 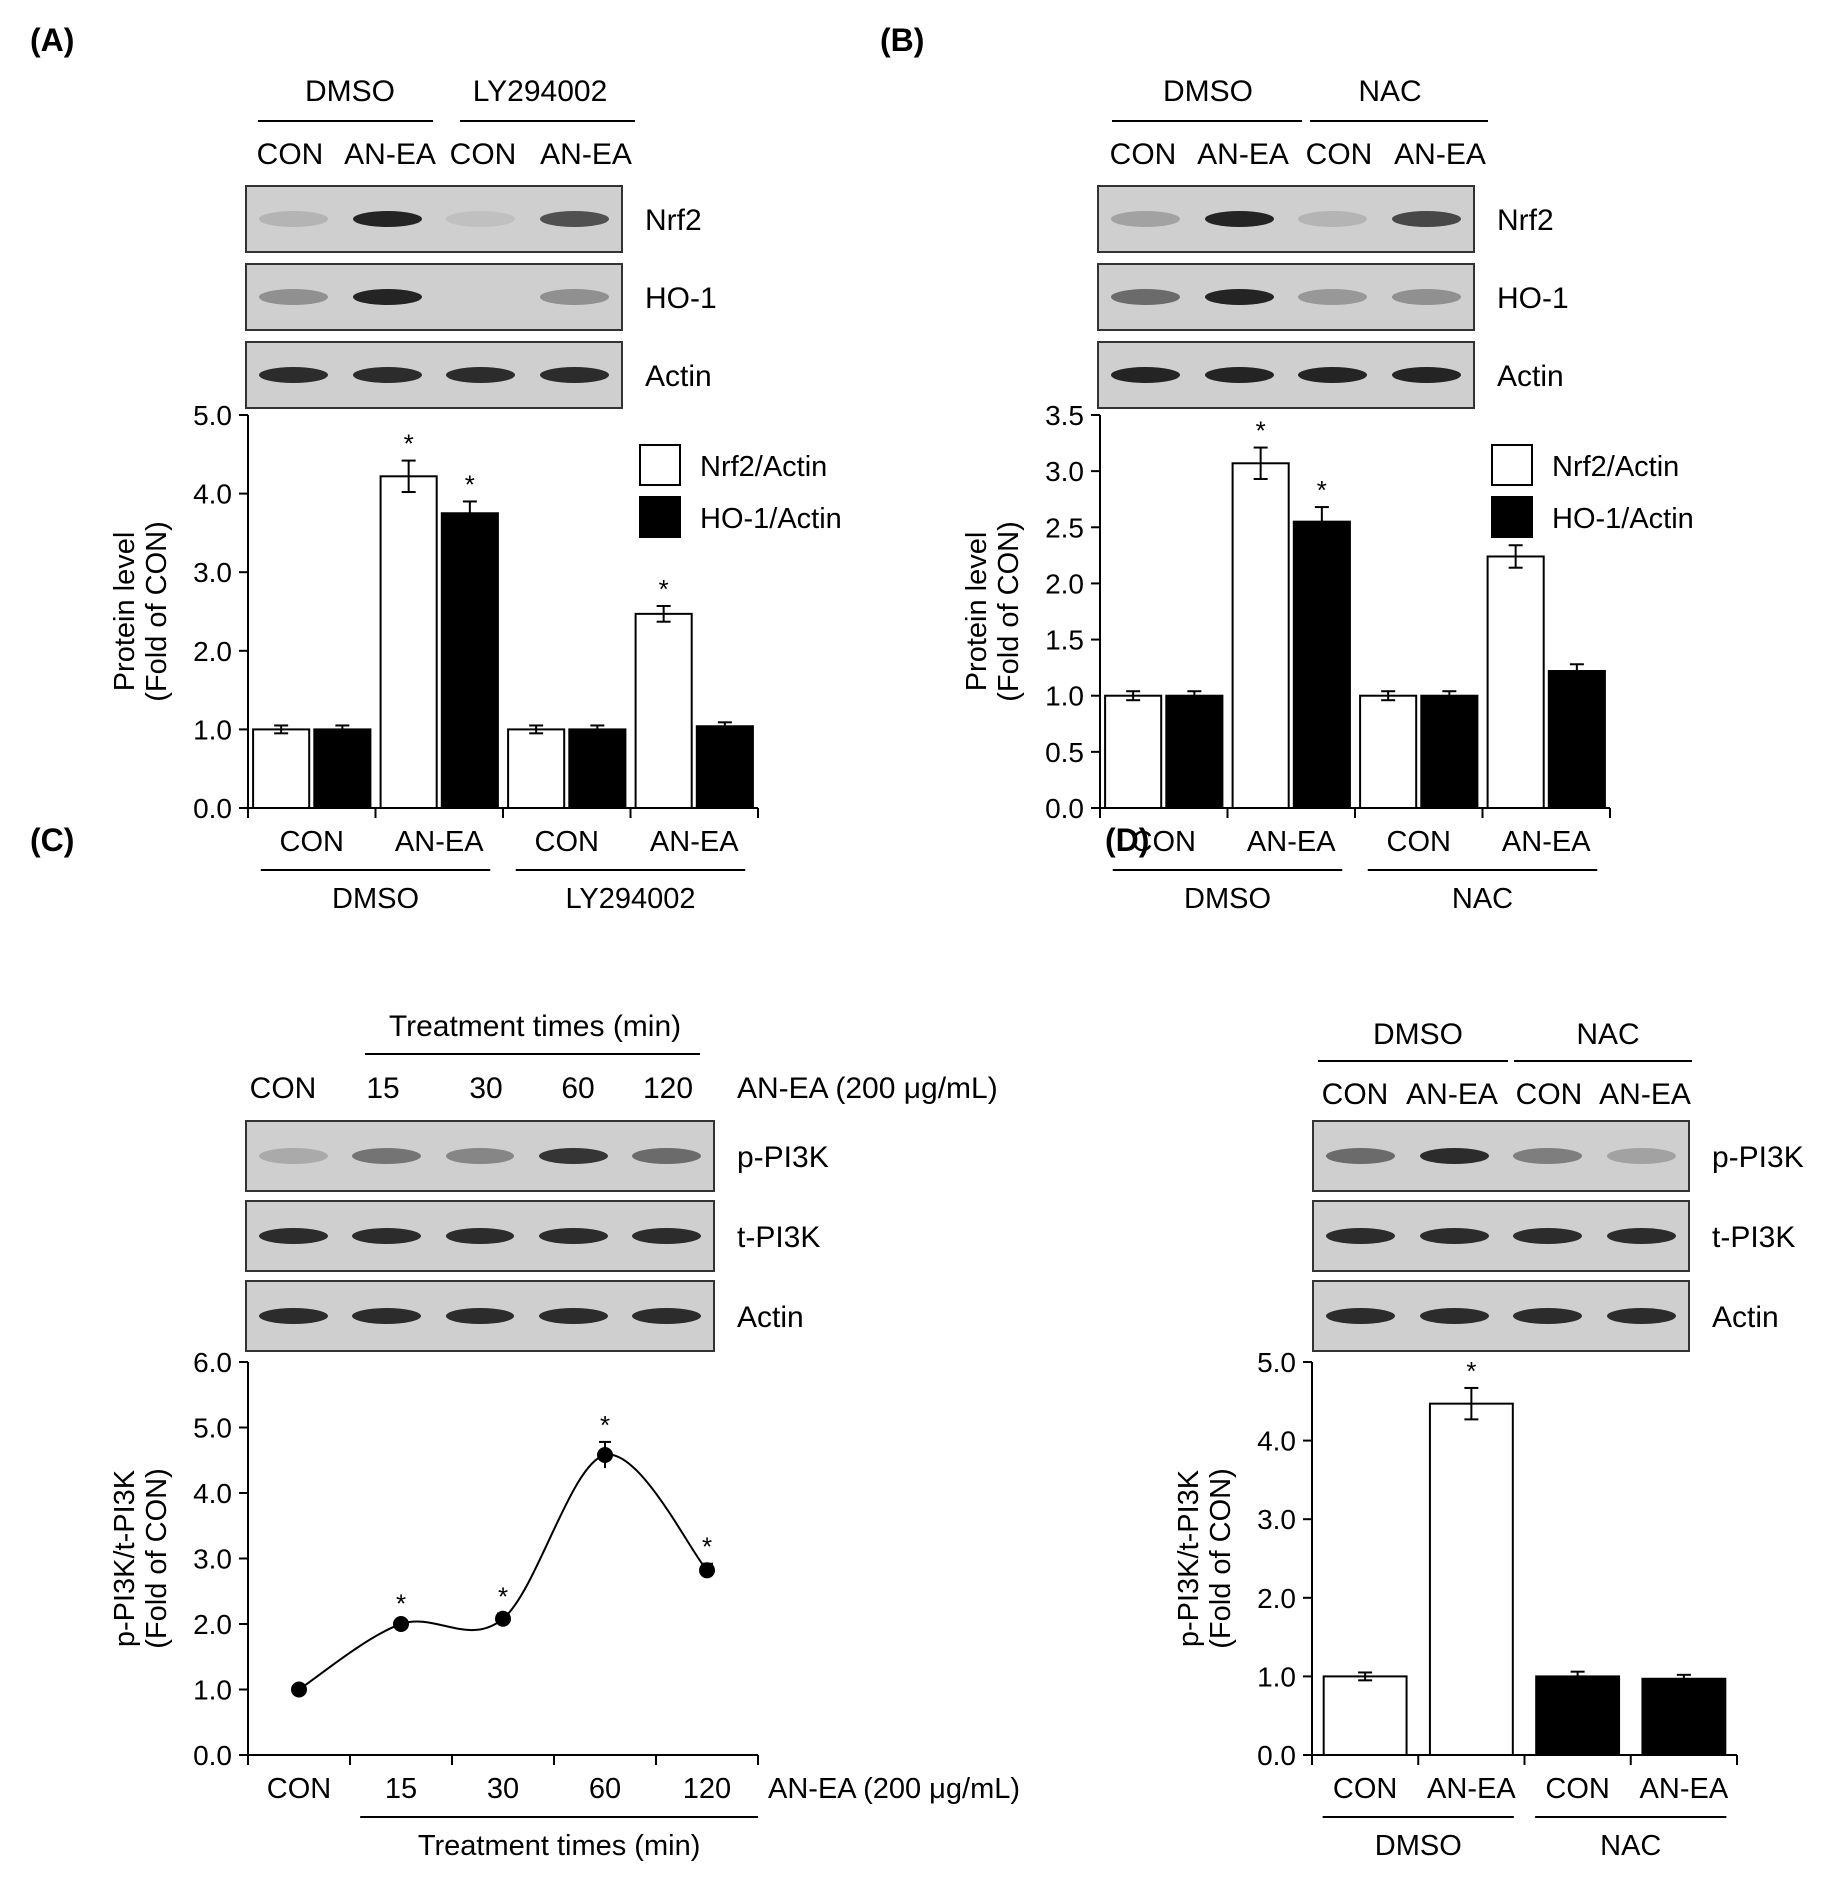 What do you see at coordinates (390, 154) in the screenshot?
I see `blot-a-lane-2: AN-EA` at bounding box center [390, 154].